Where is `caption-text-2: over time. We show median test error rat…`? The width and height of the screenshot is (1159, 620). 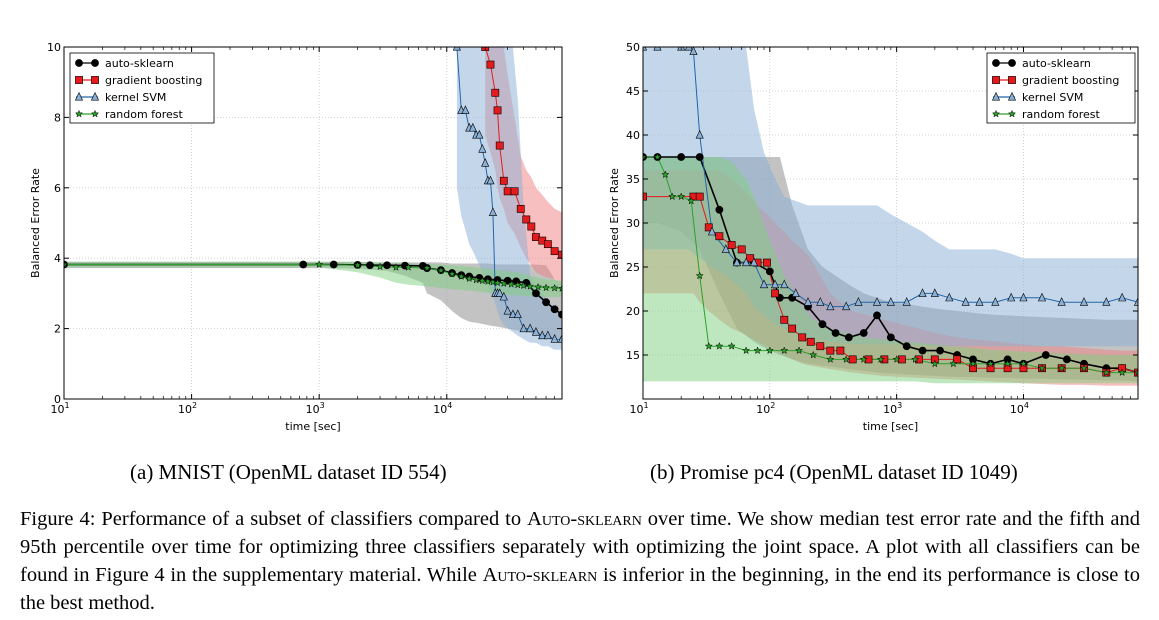 caption-text-2: over time. We show median test error rat… is located at coordinates (580, 547).